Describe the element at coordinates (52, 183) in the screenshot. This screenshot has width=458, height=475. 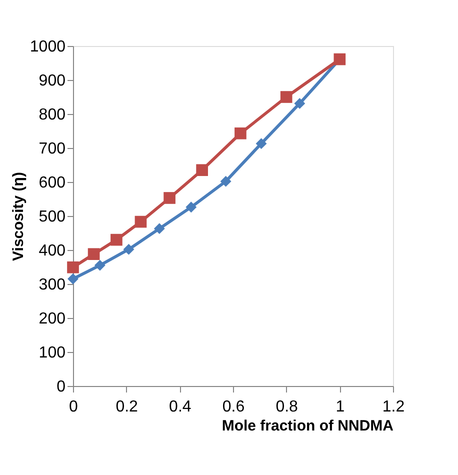
I see `y-tick-label: 600` at that location.